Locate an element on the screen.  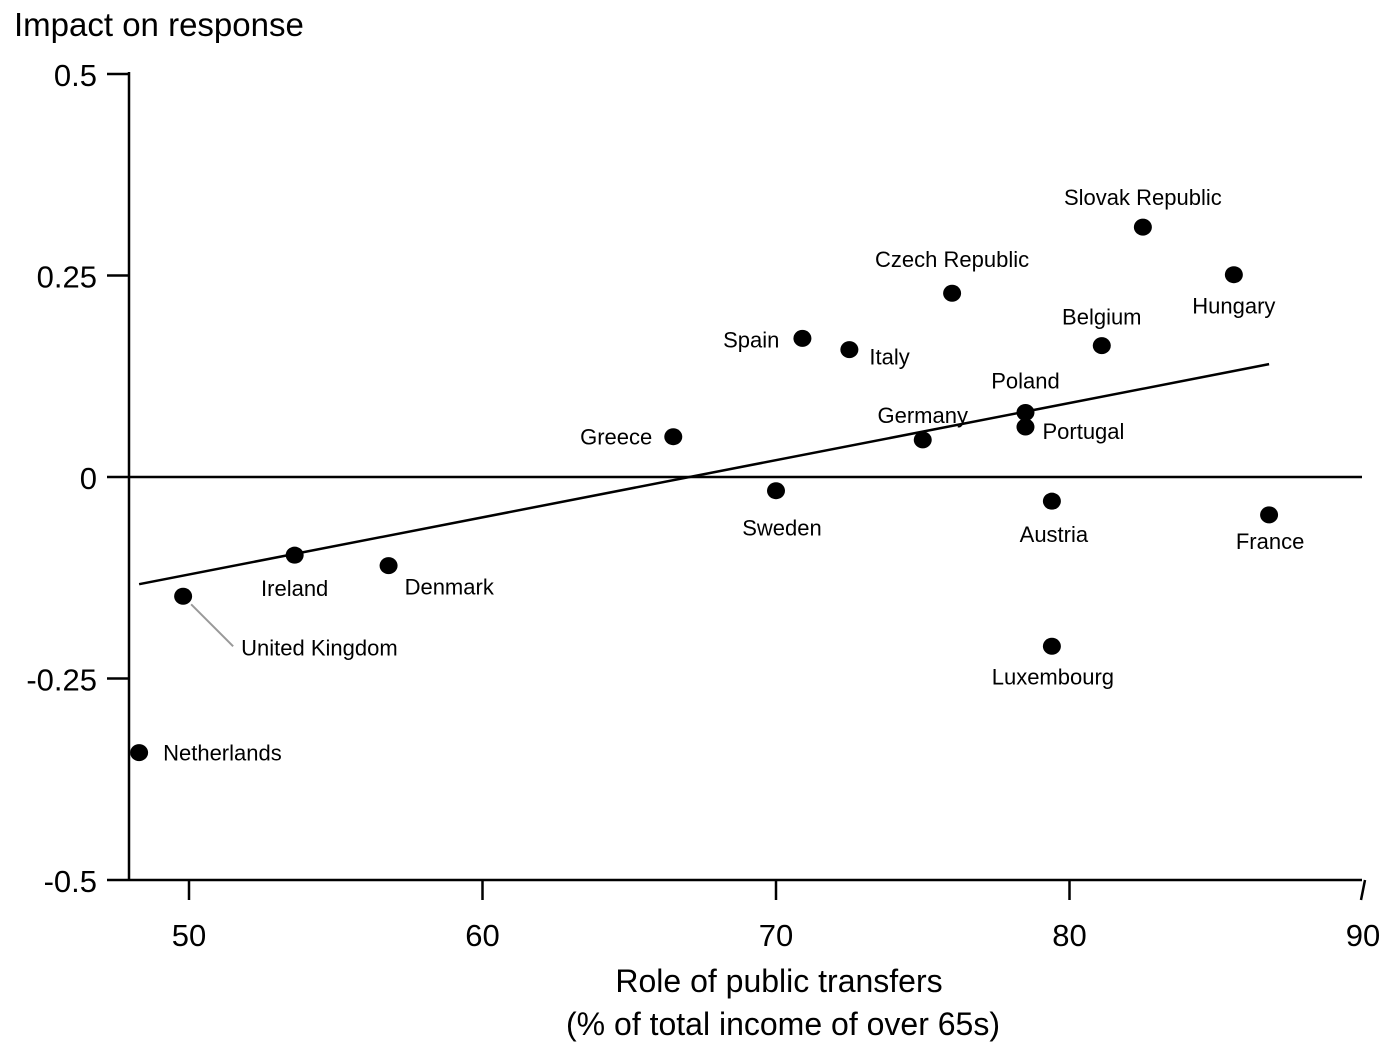
x-axis-ticks: 50 60 70 80 90 is located at coordinates (776, 916).